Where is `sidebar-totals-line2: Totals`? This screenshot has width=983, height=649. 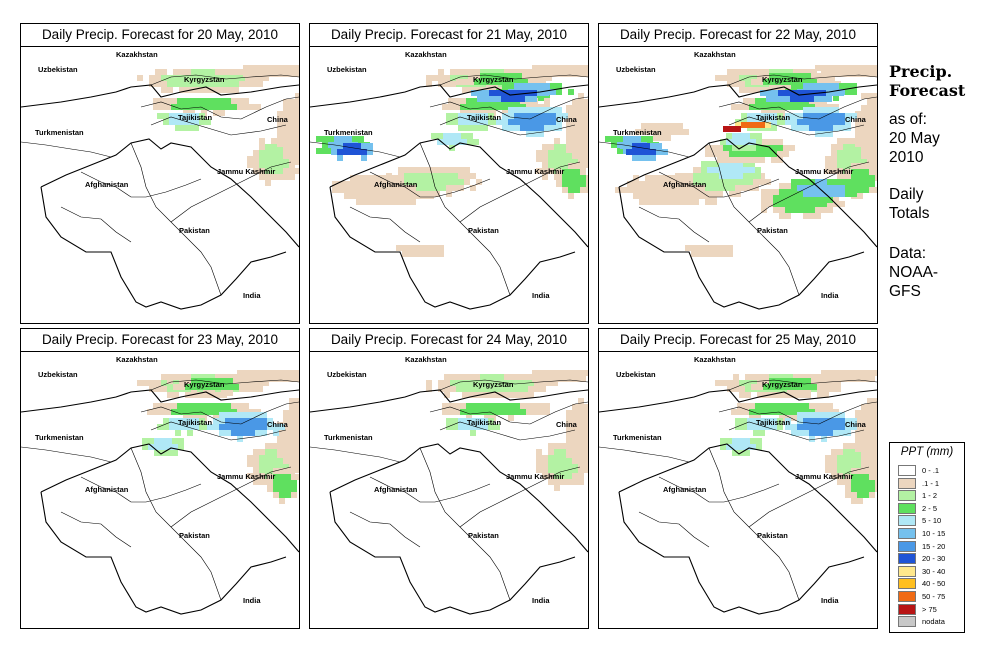 sidebar-totals-line2: Totals is located at coordinates (909, 213).